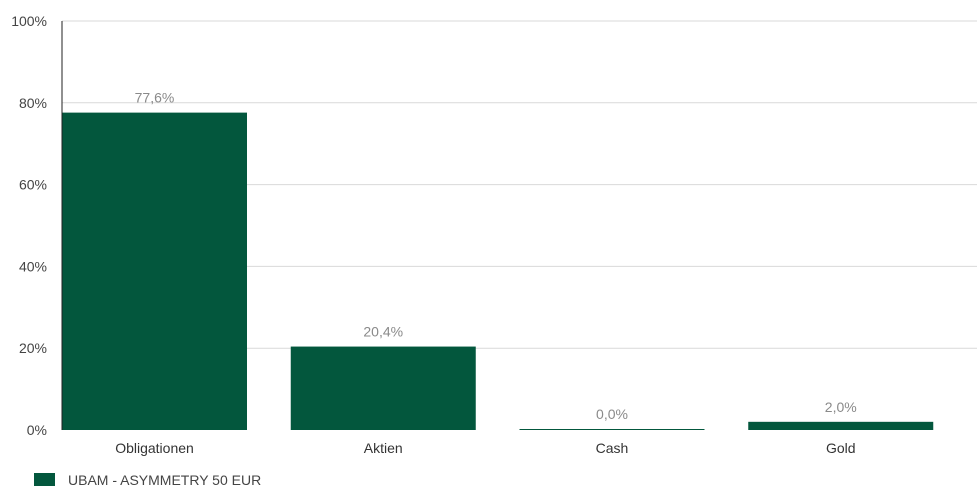 The height and width of the screenshot is (486, 977). I want to click on y-tick-label: 80%, so click(33, 103).